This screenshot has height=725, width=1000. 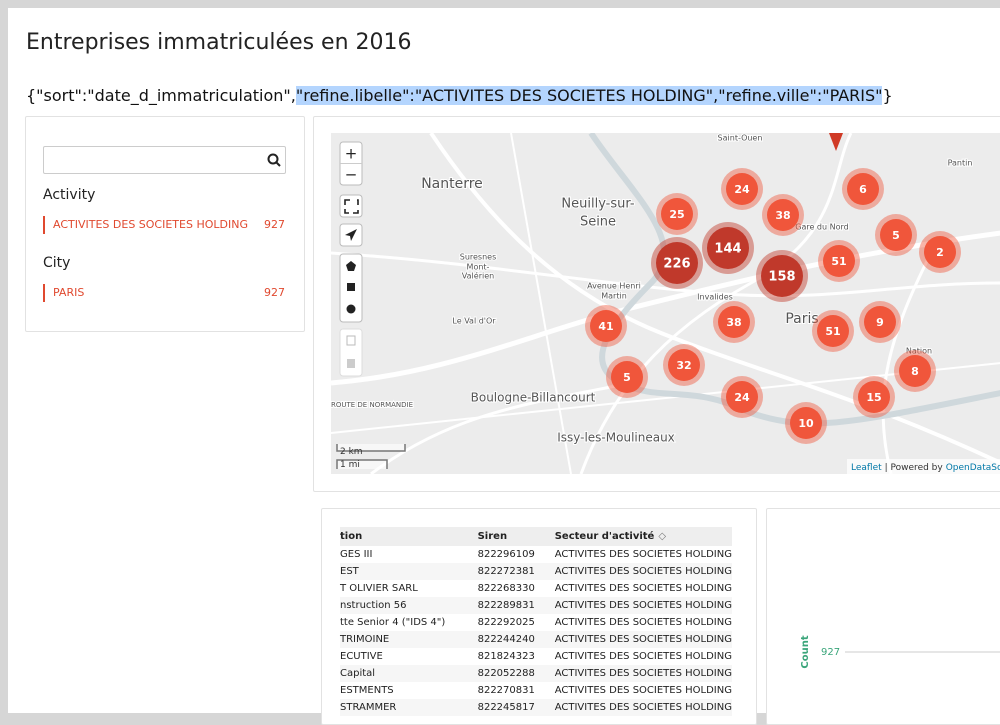 I want to click on y-axis-label: Count, so click(x=805, y=651).